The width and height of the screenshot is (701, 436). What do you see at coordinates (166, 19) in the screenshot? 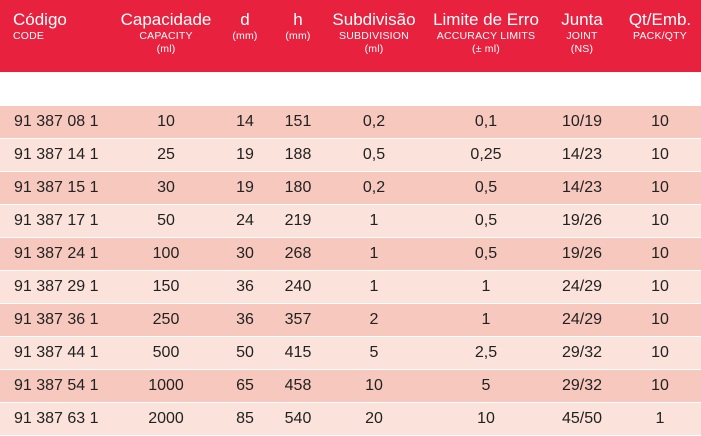
I see `header-capacity-title: Capacidade` at bounding box center [166, 19].